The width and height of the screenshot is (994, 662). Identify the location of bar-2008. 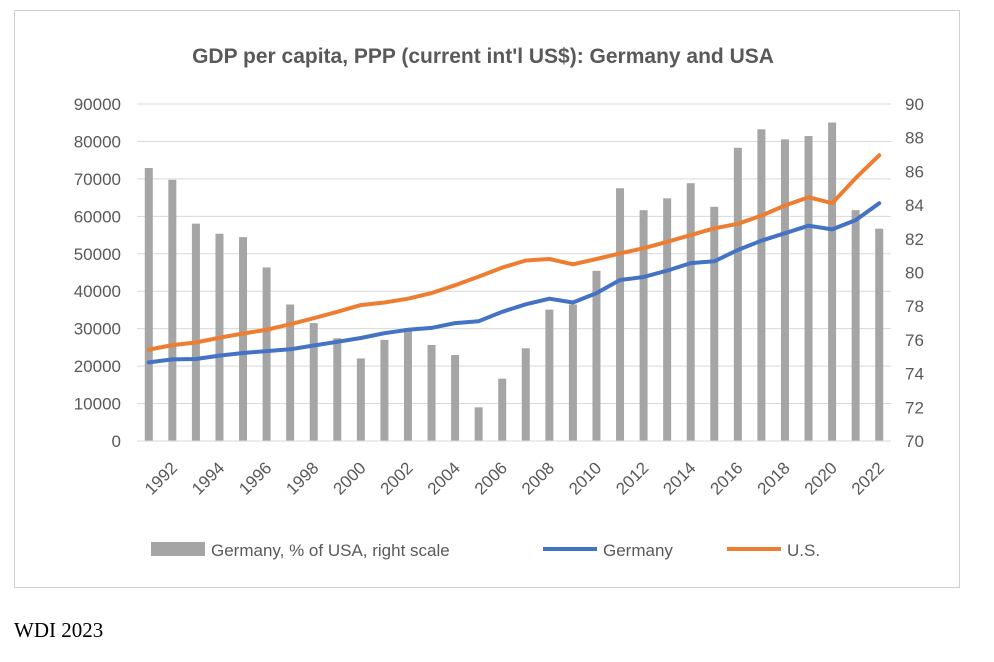
(549, 375).